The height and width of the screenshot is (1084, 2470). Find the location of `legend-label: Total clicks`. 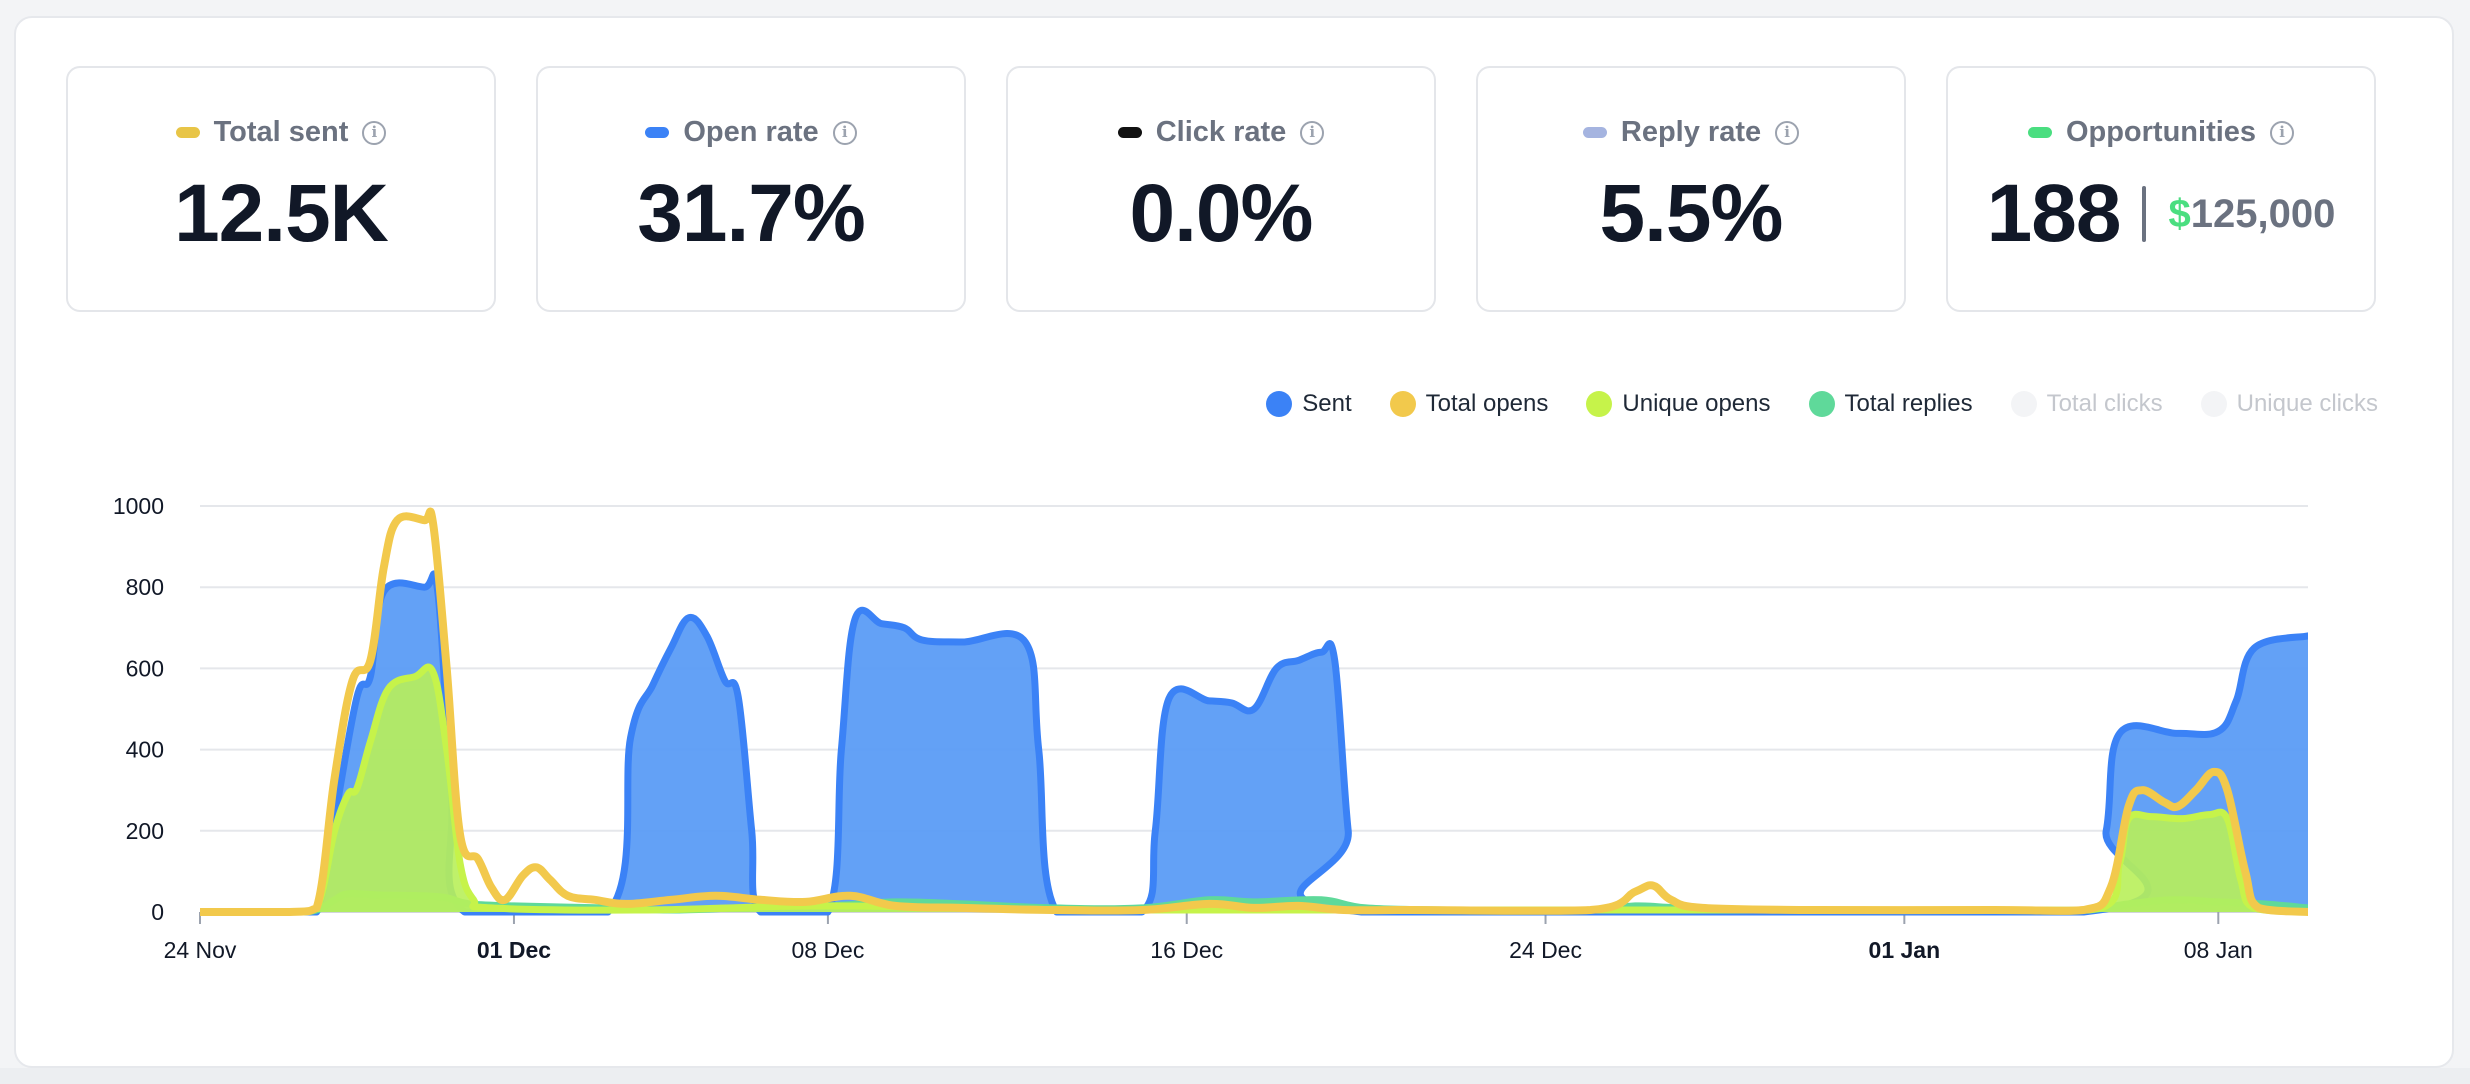

legend-label: Total clicks is located at coordinates (2104, 403).